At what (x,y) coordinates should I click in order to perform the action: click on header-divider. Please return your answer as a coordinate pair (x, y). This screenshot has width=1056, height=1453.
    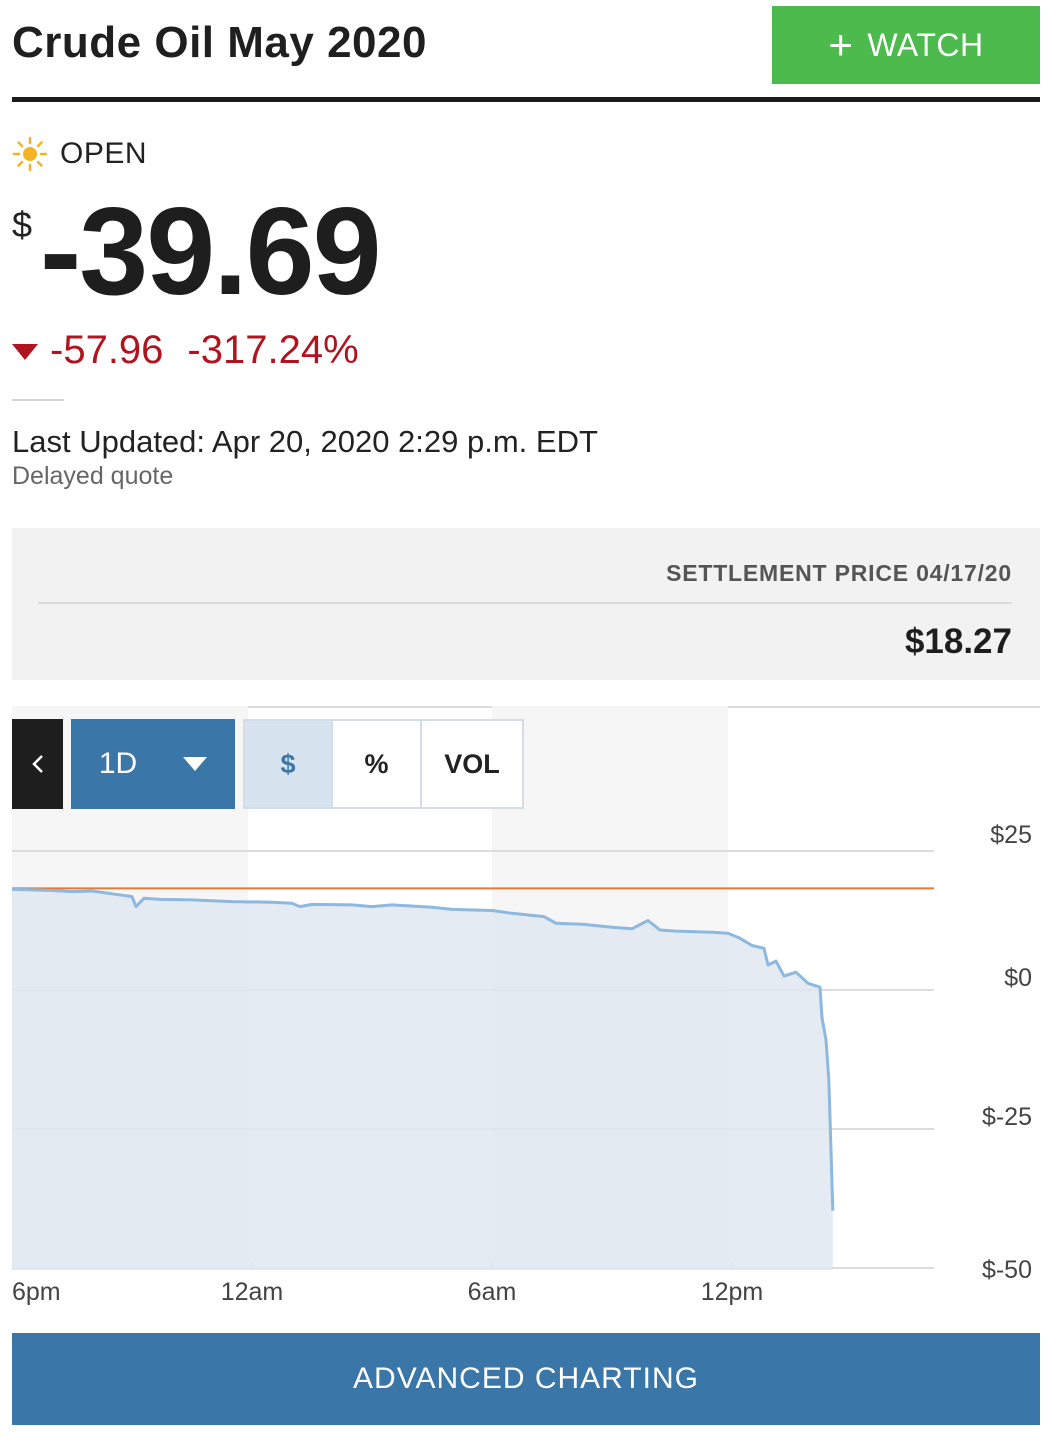
    Looking at the image, I should click on (526, 99).